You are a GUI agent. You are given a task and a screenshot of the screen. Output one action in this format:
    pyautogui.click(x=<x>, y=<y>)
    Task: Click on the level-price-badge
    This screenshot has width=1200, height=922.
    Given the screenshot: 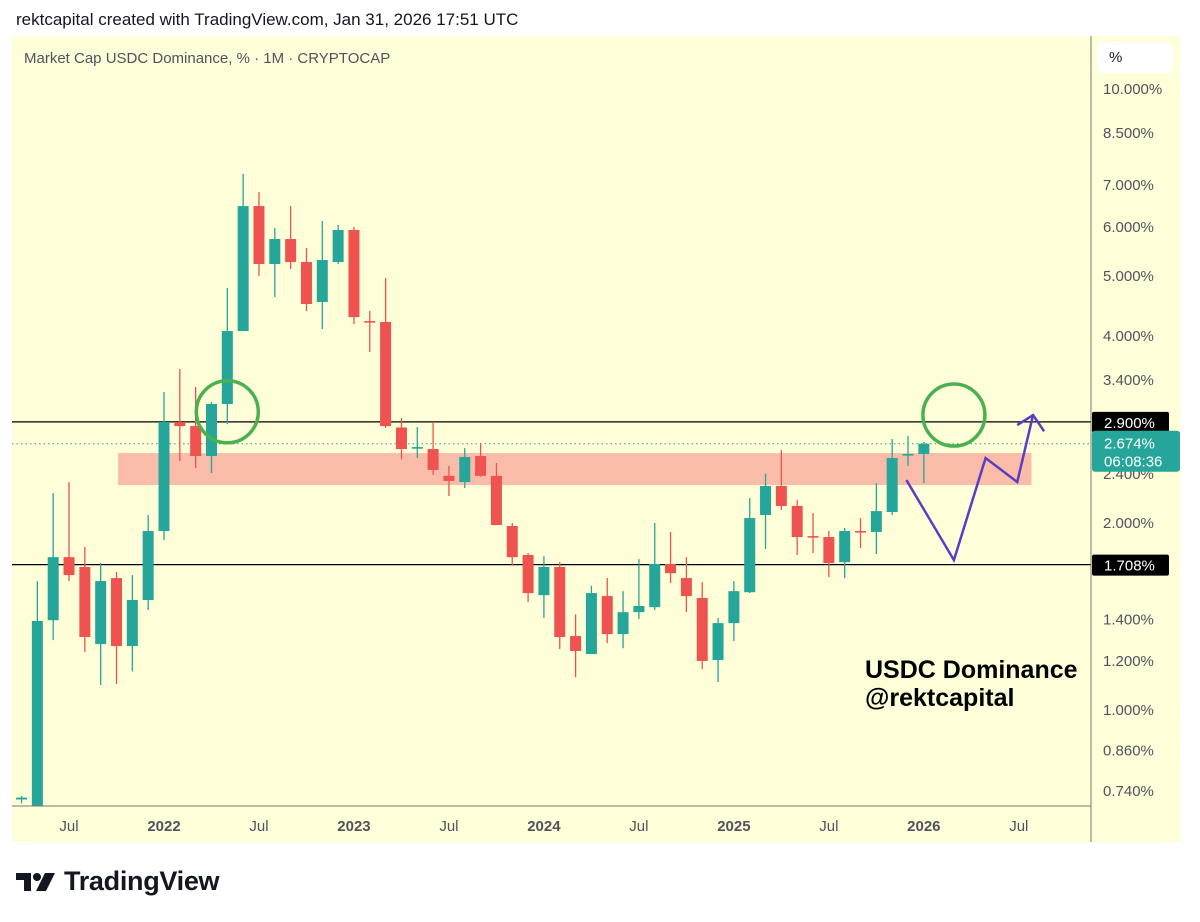 What is the action you would take?
    pyautogui.click(x=1130, y=422)
    